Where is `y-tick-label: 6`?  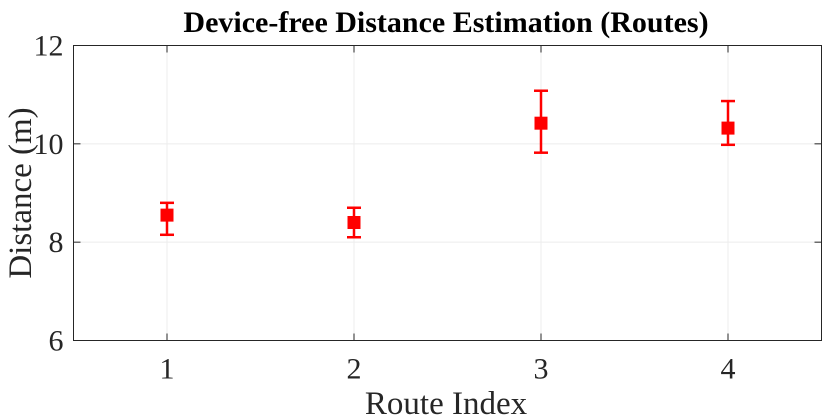
y-tick-label: 6 is located at coordinates (56, 341).